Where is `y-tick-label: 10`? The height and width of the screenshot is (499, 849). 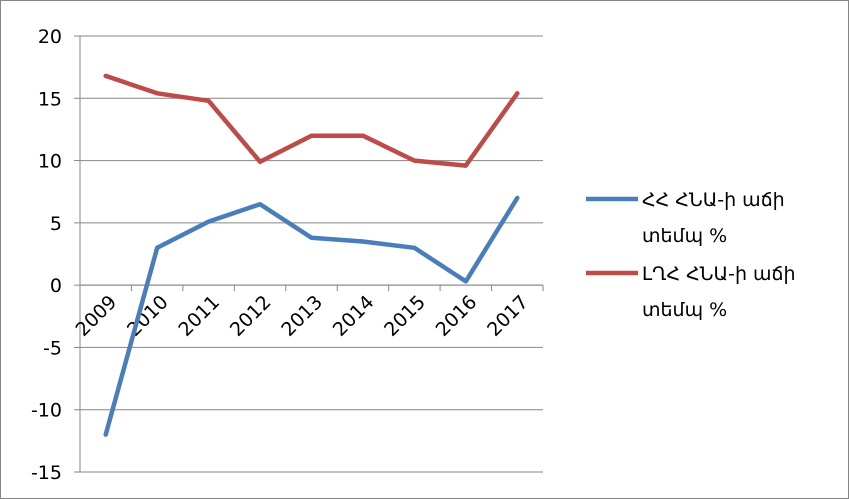 y-tick-label: 10 is located at coordinates (50, 162).